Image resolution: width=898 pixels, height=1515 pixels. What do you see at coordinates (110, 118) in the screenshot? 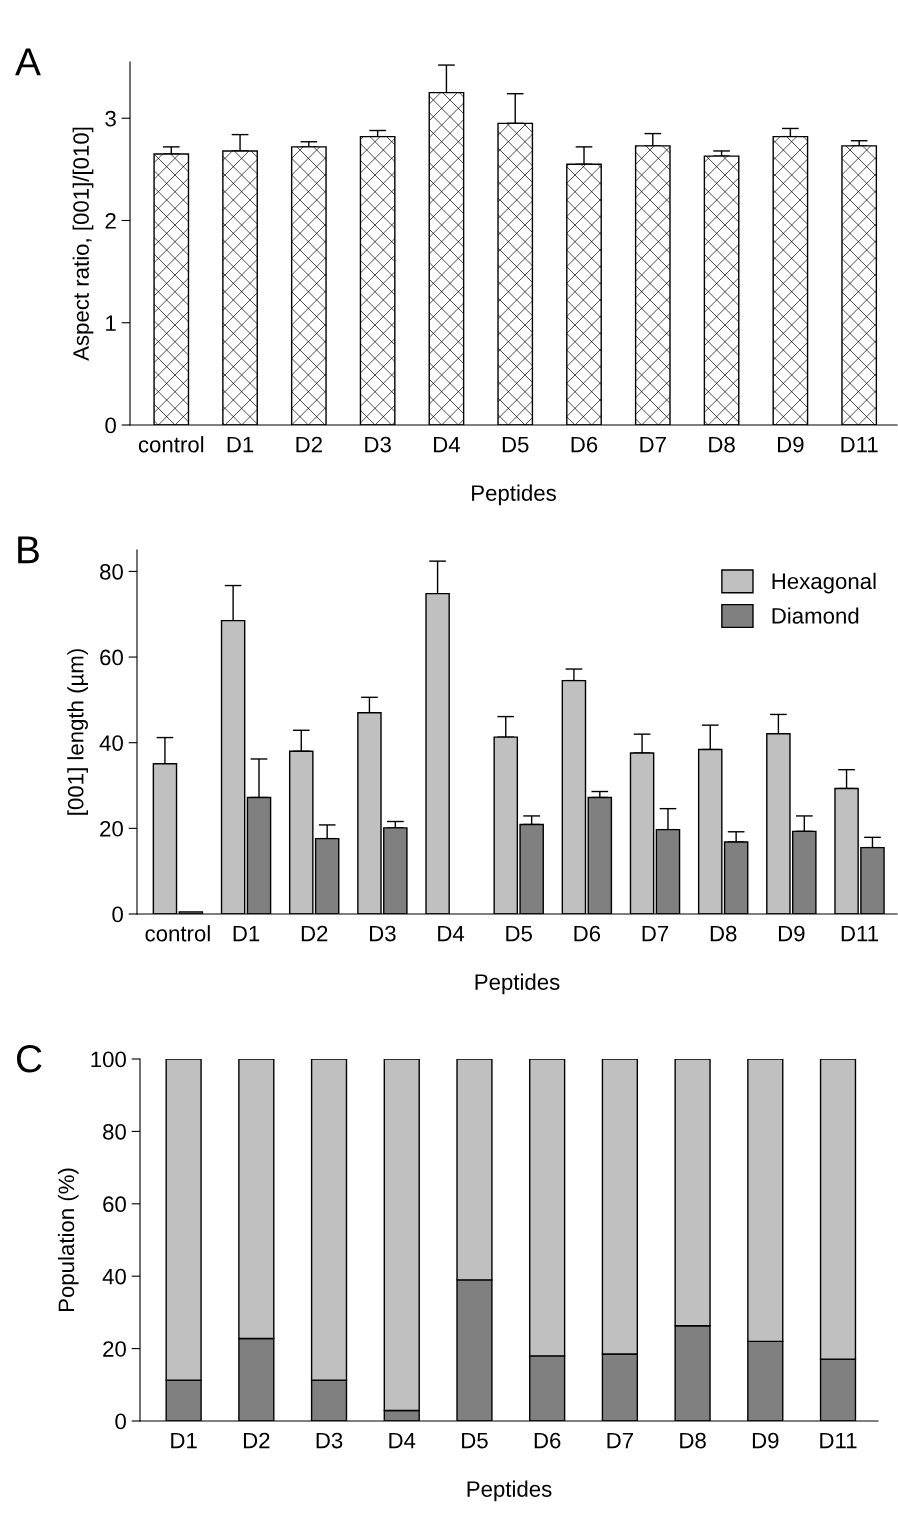
I see `y-tick-label: 3` at bounding box center [110, 118].